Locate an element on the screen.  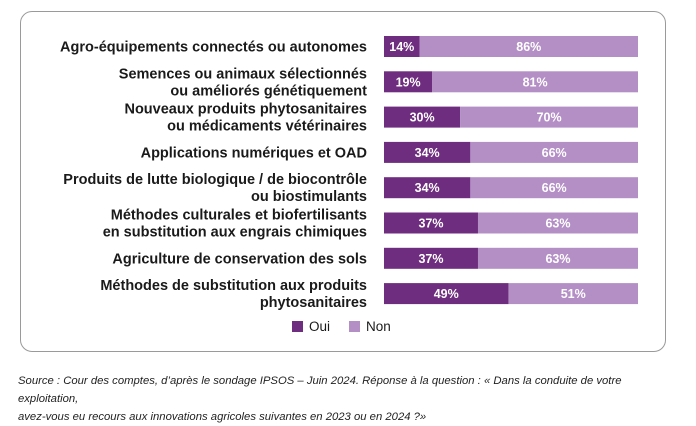
data-label: 86% is located at coordinates (528, 47).